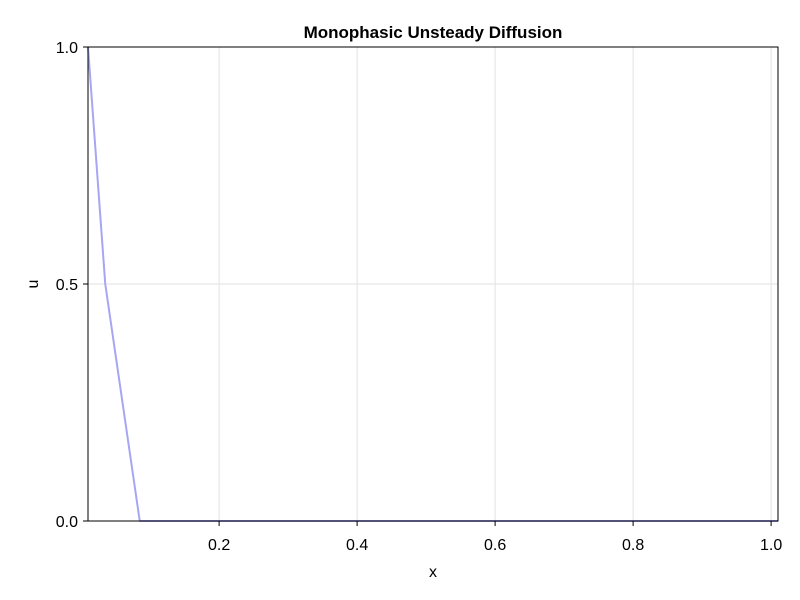 The width and height of the screenshot is (800, 600). What do you see at coordinates (67, 48) in the screenshot?
I see `y-tick-label: 1.0` at bounding box center [67, 48].